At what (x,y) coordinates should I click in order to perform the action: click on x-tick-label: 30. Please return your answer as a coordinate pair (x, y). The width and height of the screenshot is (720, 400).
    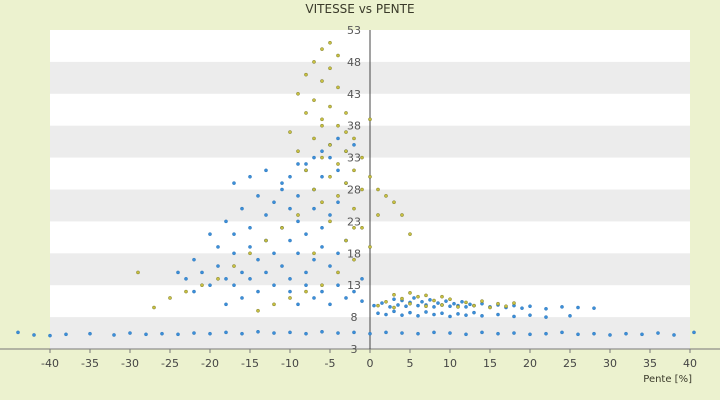
    Looking at the image, I should click on (610, 363).